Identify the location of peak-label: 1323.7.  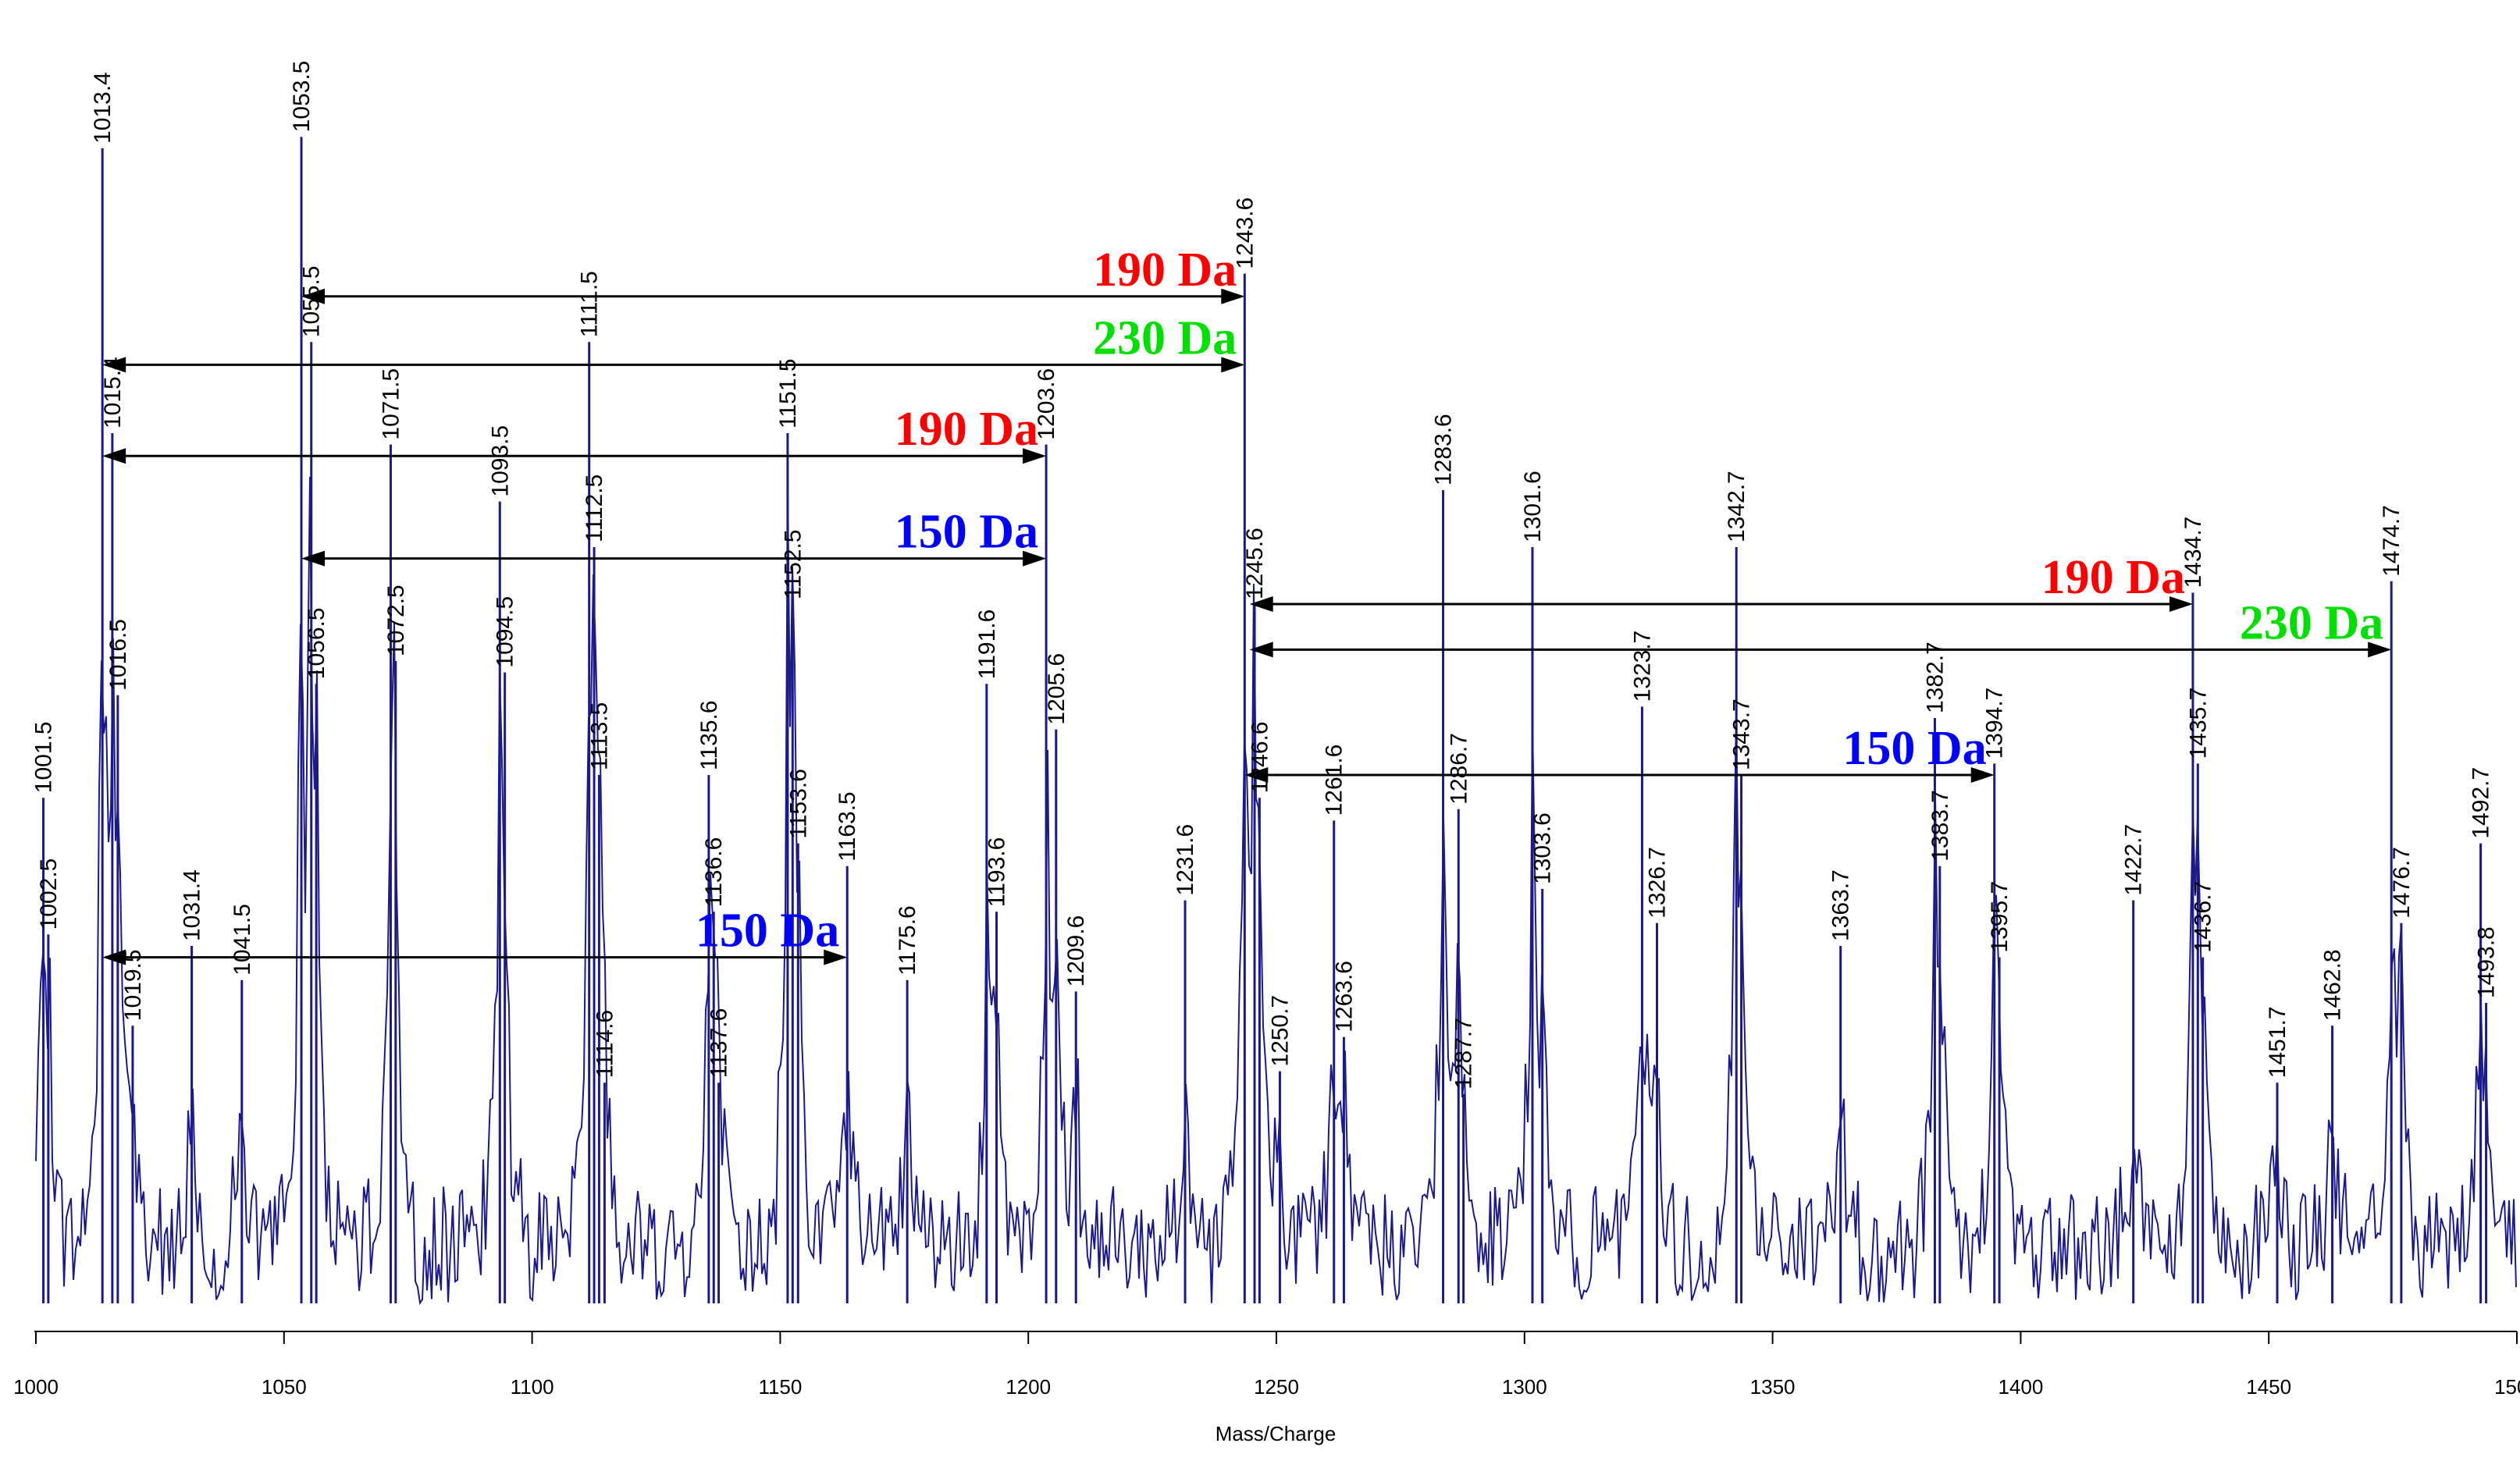
(1642, 666).